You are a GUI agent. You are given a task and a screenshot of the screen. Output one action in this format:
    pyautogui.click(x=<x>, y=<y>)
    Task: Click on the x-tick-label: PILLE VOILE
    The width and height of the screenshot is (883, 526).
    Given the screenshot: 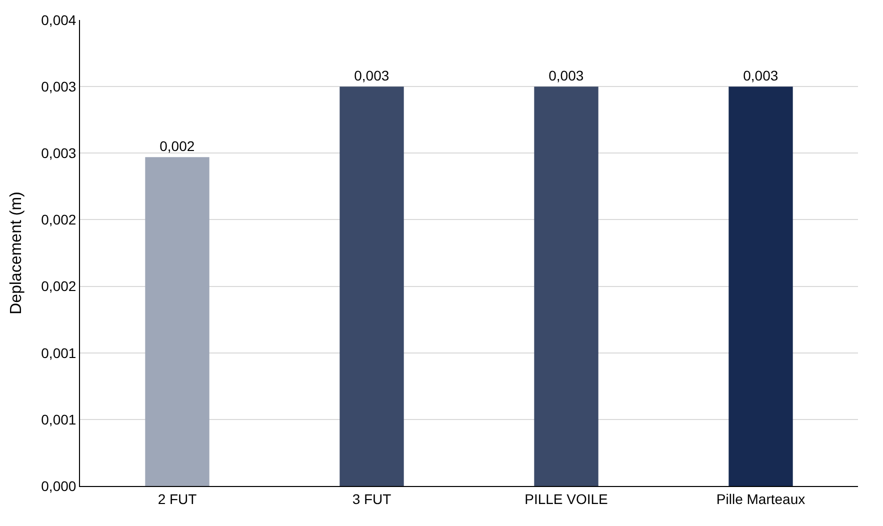 What is the action you would take?
    pyautogui.click(x=566, y=498)
    